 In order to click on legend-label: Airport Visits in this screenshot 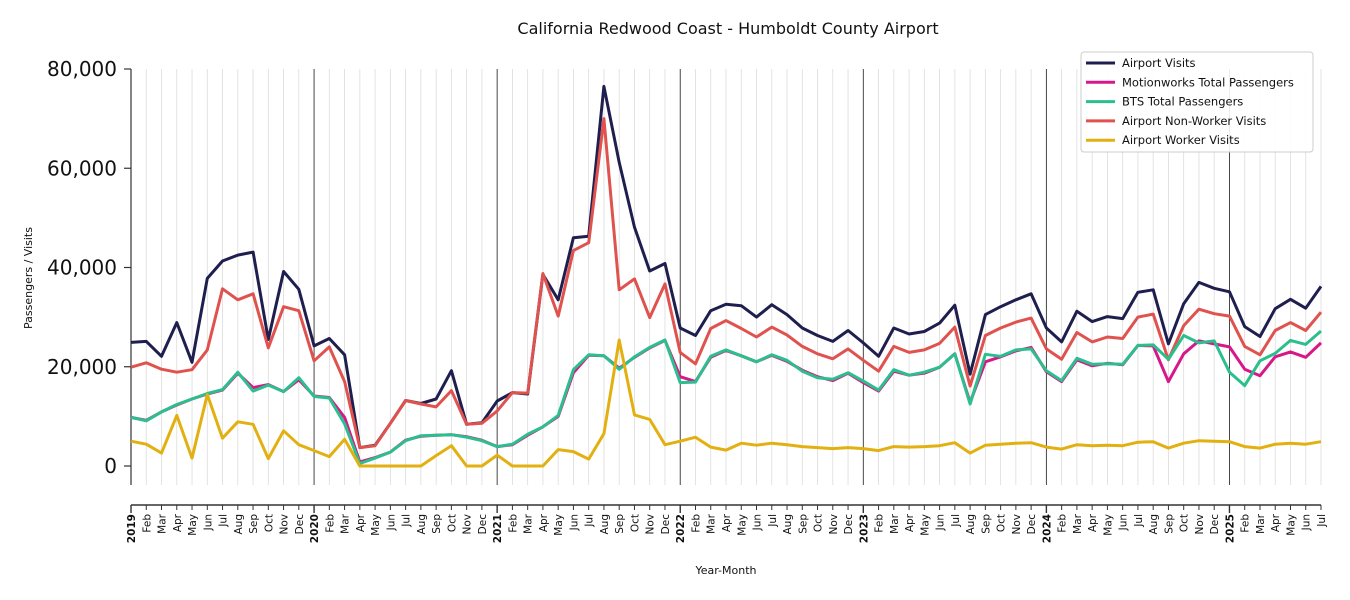, I will do `click(1159, 63)`.